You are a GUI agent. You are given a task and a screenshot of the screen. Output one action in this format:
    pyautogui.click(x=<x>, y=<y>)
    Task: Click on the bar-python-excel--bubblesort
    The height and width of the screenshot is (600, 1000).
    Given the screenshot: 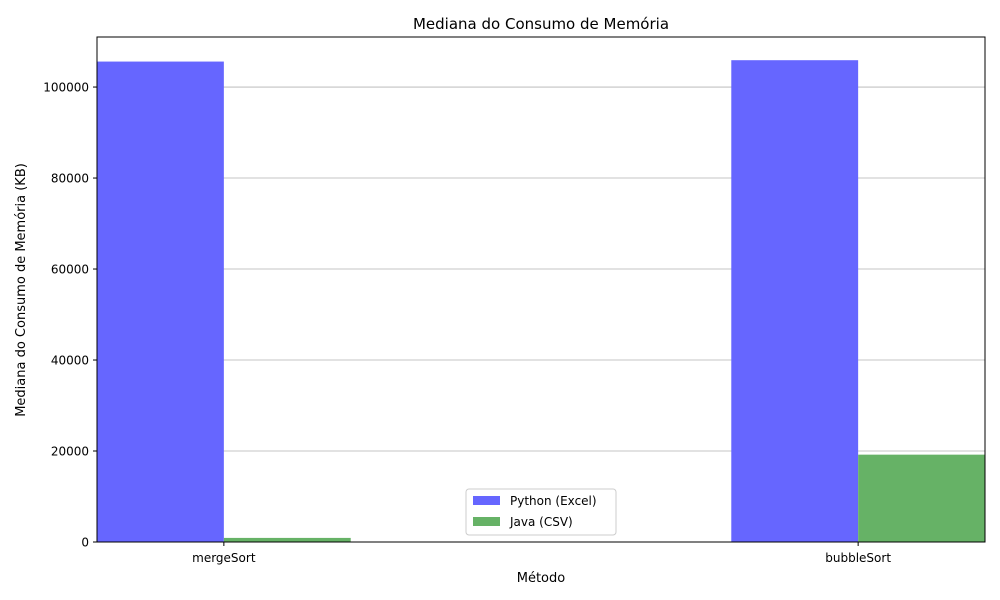 What is the action you would take?
    pyautogui.click(x=795, y=301)
    